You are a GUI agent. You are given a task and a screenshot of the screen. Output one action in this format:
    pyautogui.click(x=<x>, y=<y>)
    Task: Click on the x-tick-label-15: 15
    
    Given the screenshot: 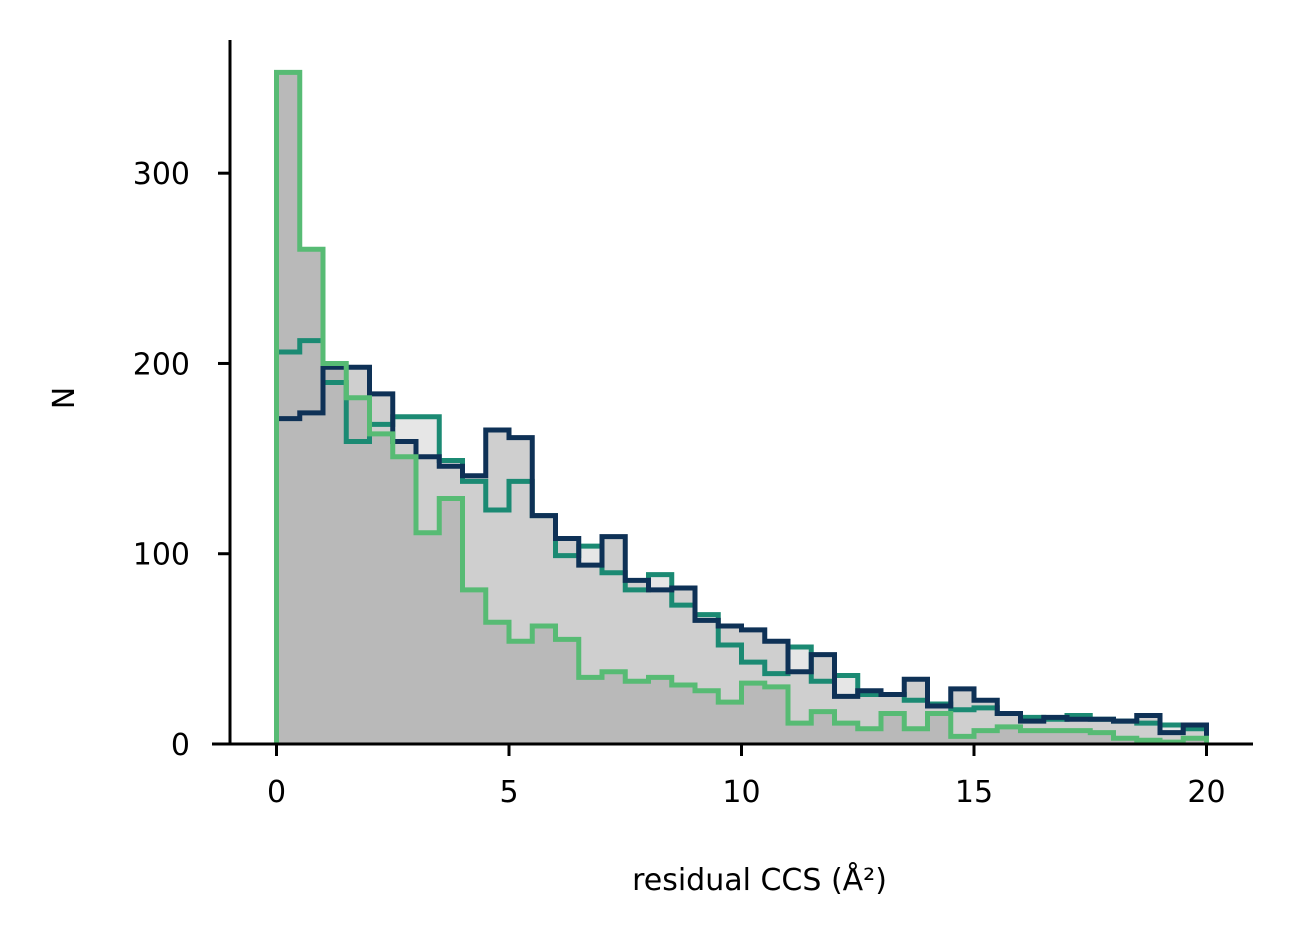 What is the action you would take?
    pyautogui.click(x=974, y=792)
    